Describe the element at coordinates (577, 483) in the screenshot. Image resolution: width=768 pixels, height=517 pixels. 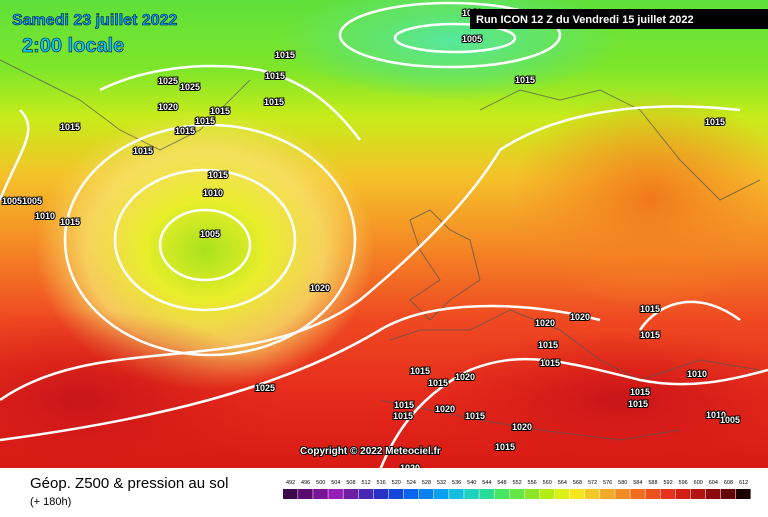
I see `scale-label: 568` at that location.